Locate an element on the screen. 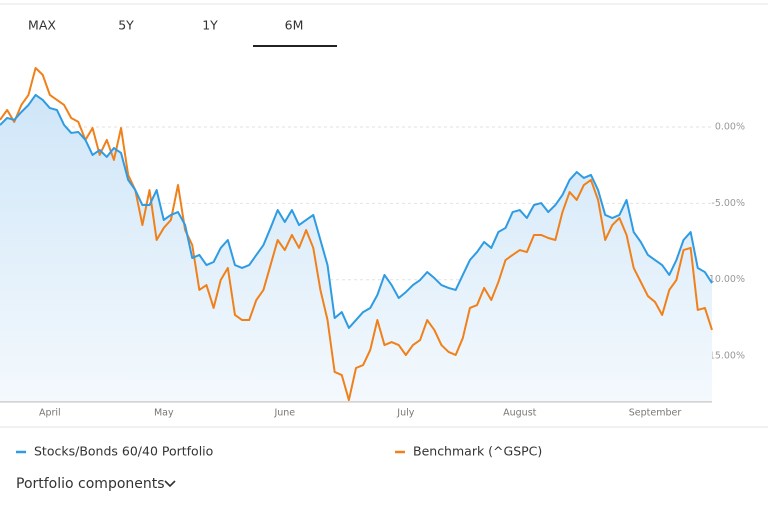 Image resolution: width=768 pixels, height=510 pixels. y-tick-label: 0.00% is located at coordinates (730, 126).